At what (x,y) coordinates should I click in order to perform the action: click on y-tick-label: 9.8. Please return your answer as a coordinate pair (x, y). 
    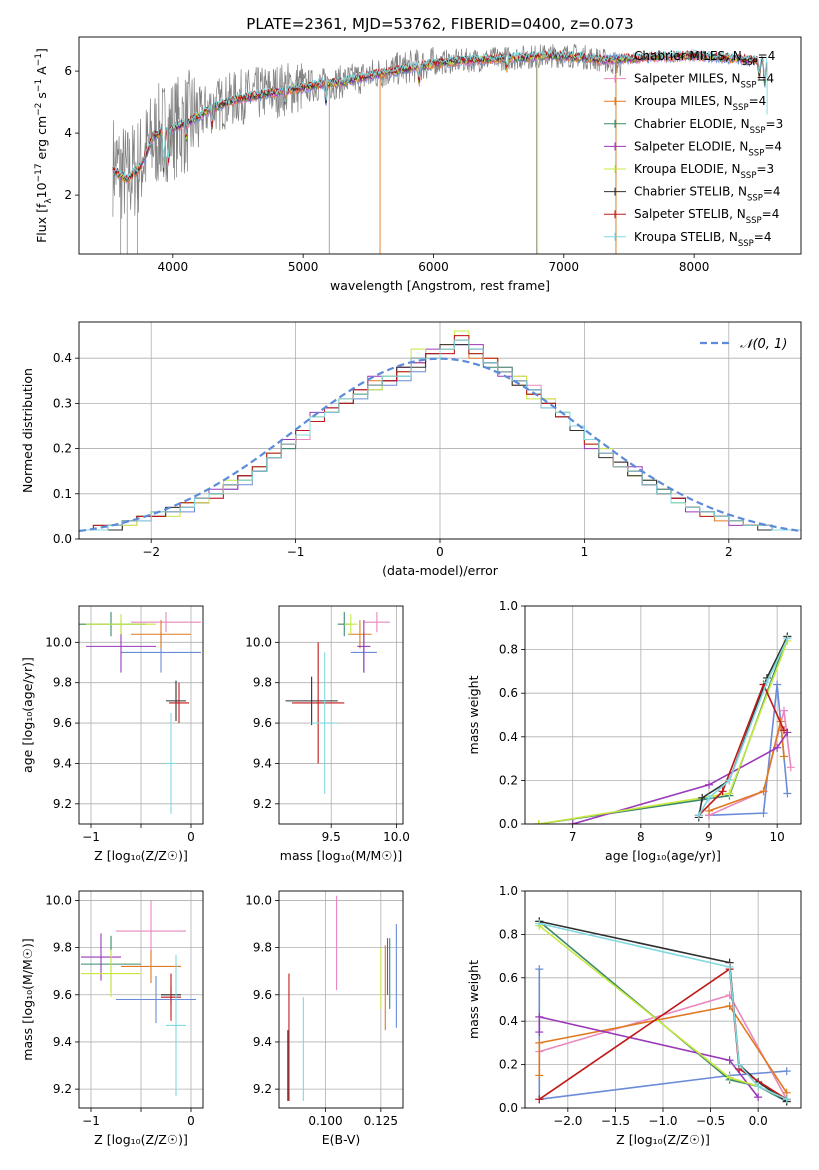
    Looking at the image, I should click on (62, 948).